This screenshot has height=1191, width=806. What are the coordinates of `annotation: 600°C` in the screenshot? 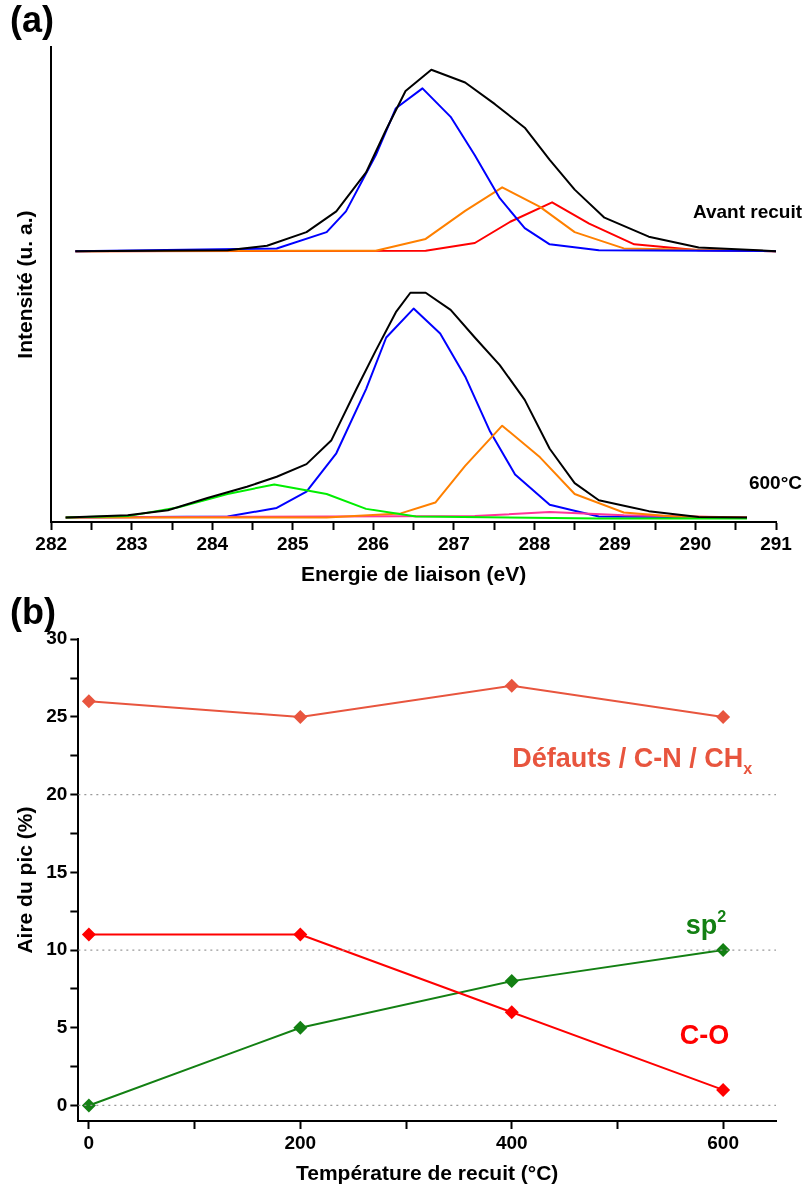 It's located at (775, 482).